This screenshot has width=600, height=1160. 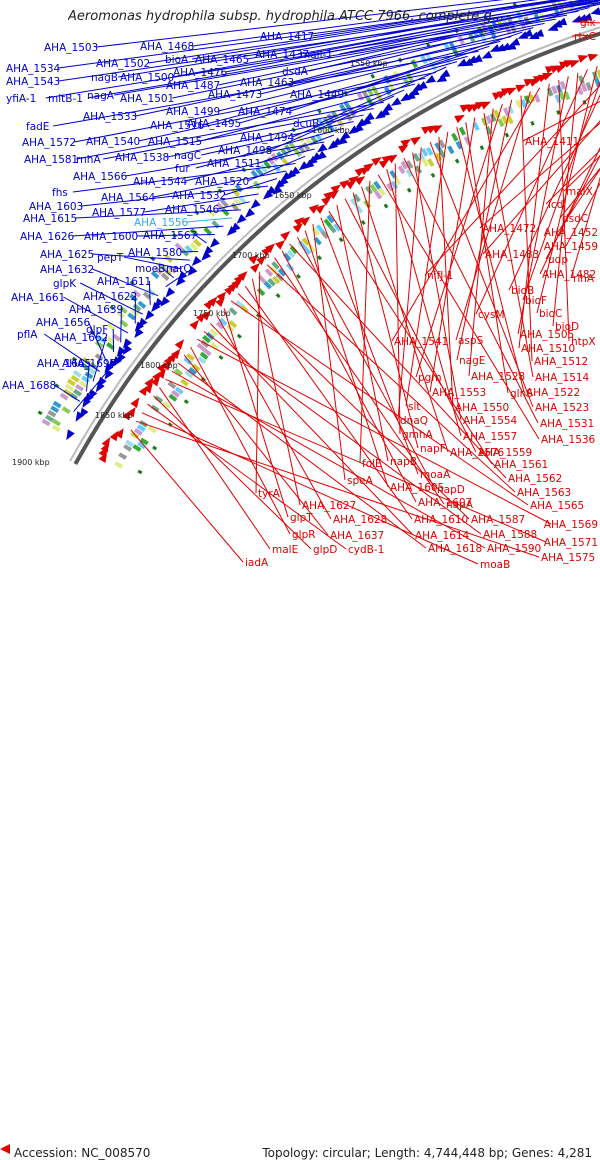 What do you see at coordinates (512, 255) in the screenshot?
I see `reverse-gene-label: AHA_1483` at bounding box center [512, 255].